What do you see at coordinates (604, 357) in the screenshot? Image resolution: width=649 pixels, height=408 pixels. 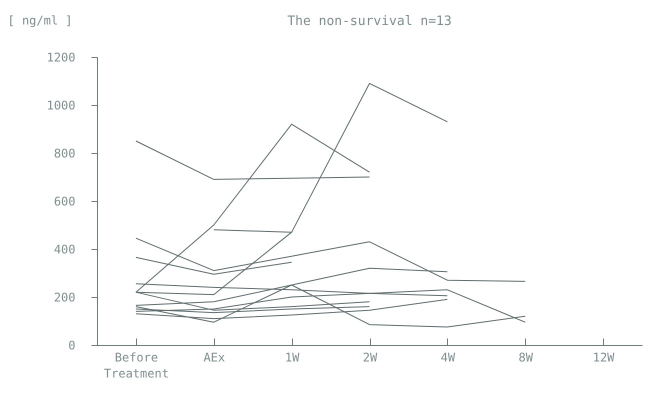 I see `x-tick-label: 12W` at bounding box center [604, 357].